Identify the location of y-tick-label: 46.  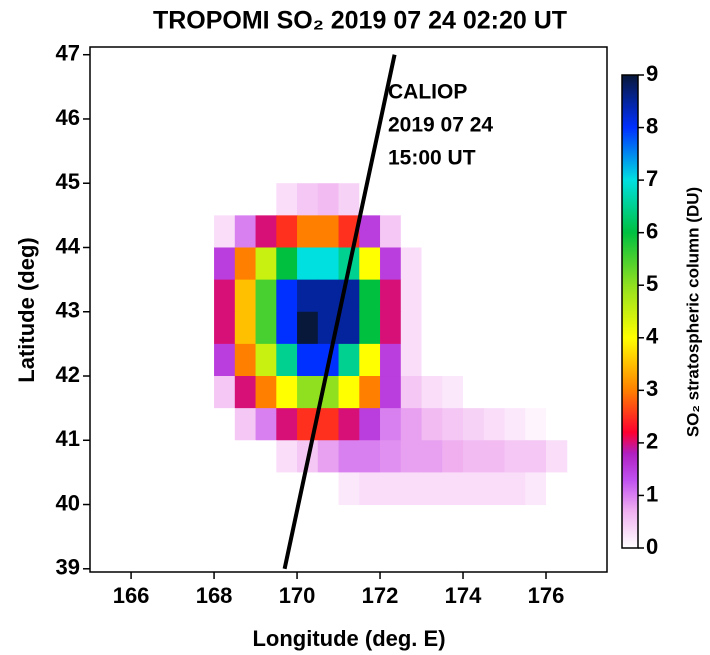
(68, 117).